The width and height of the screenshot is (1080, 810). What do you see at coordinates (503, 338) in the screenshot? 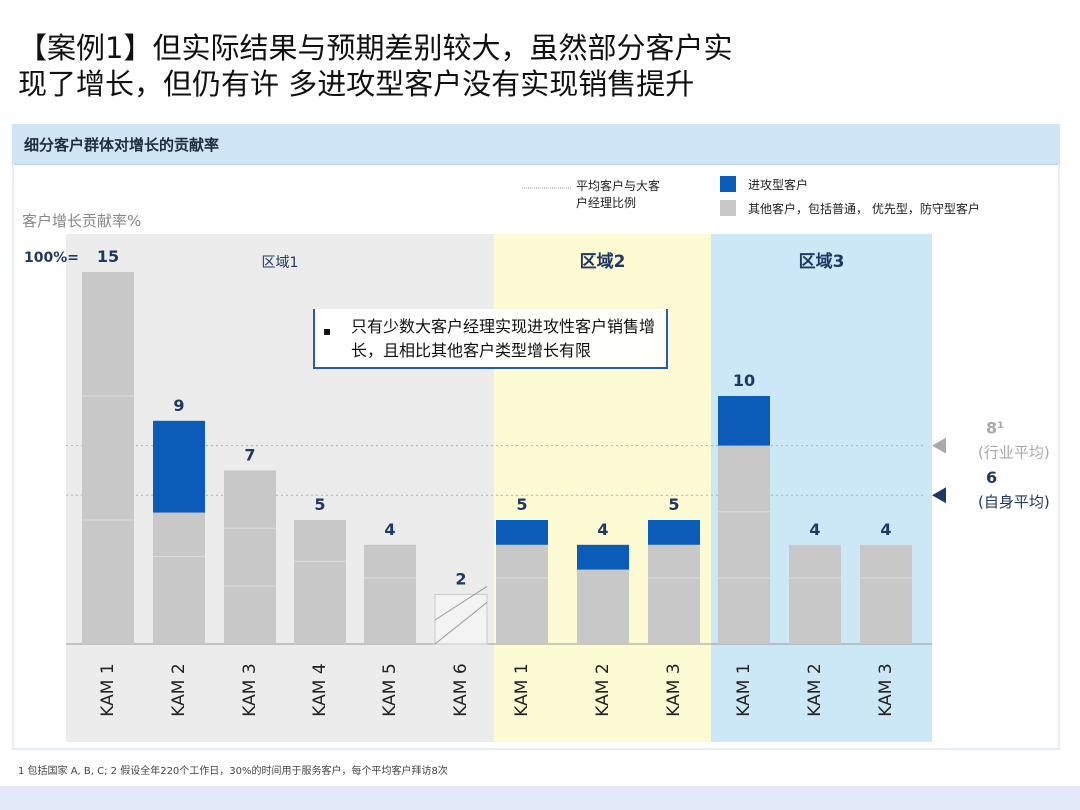
I see `callout-text: 只有少数大客户经理实现进攻性客户销售增长，且相比其他客户类型增长有限` at bounding box center [503, 338].